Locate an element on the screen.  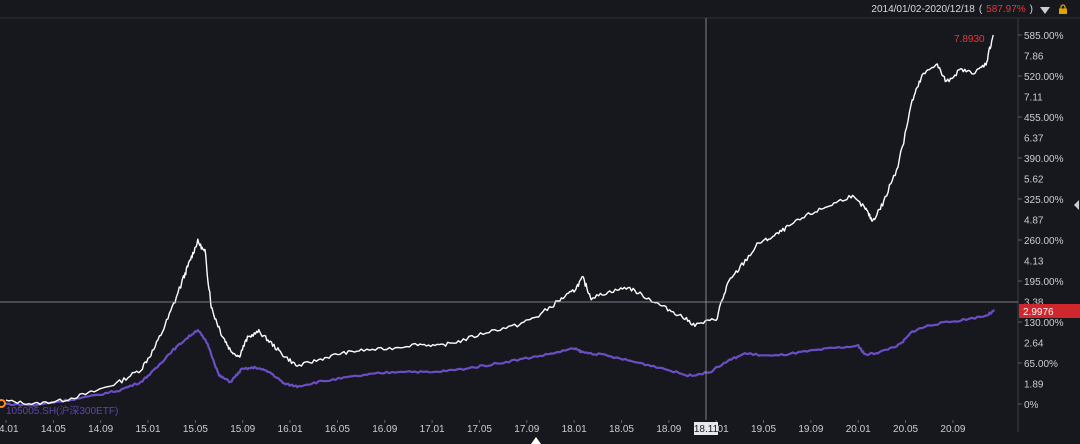
y-tick-pct-label: 130.00% is located at coordinates (1044, 323).